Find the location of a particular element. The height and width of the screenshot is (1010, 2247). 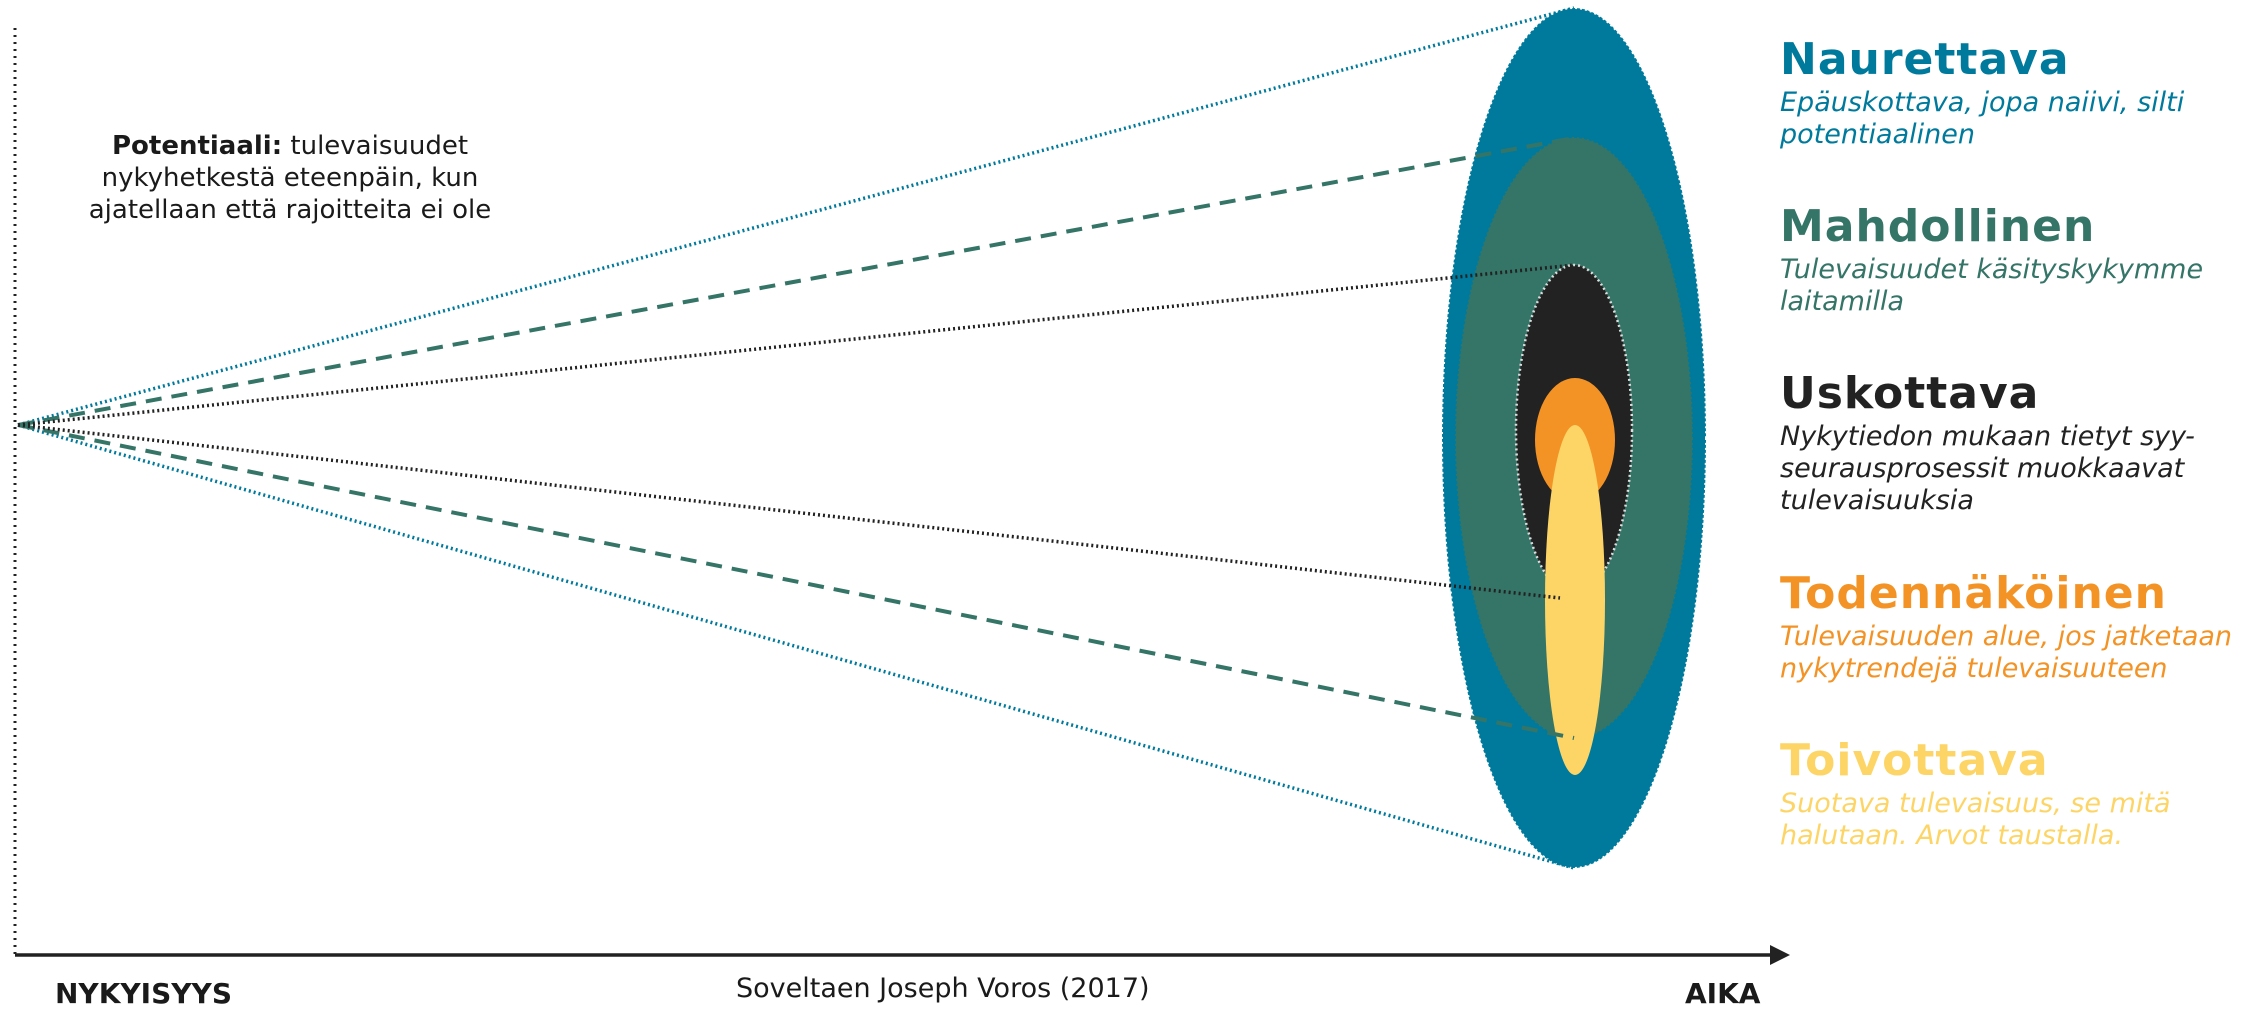

legend-title-possible: Mahdollinen is located at coordinates (1938, 226).